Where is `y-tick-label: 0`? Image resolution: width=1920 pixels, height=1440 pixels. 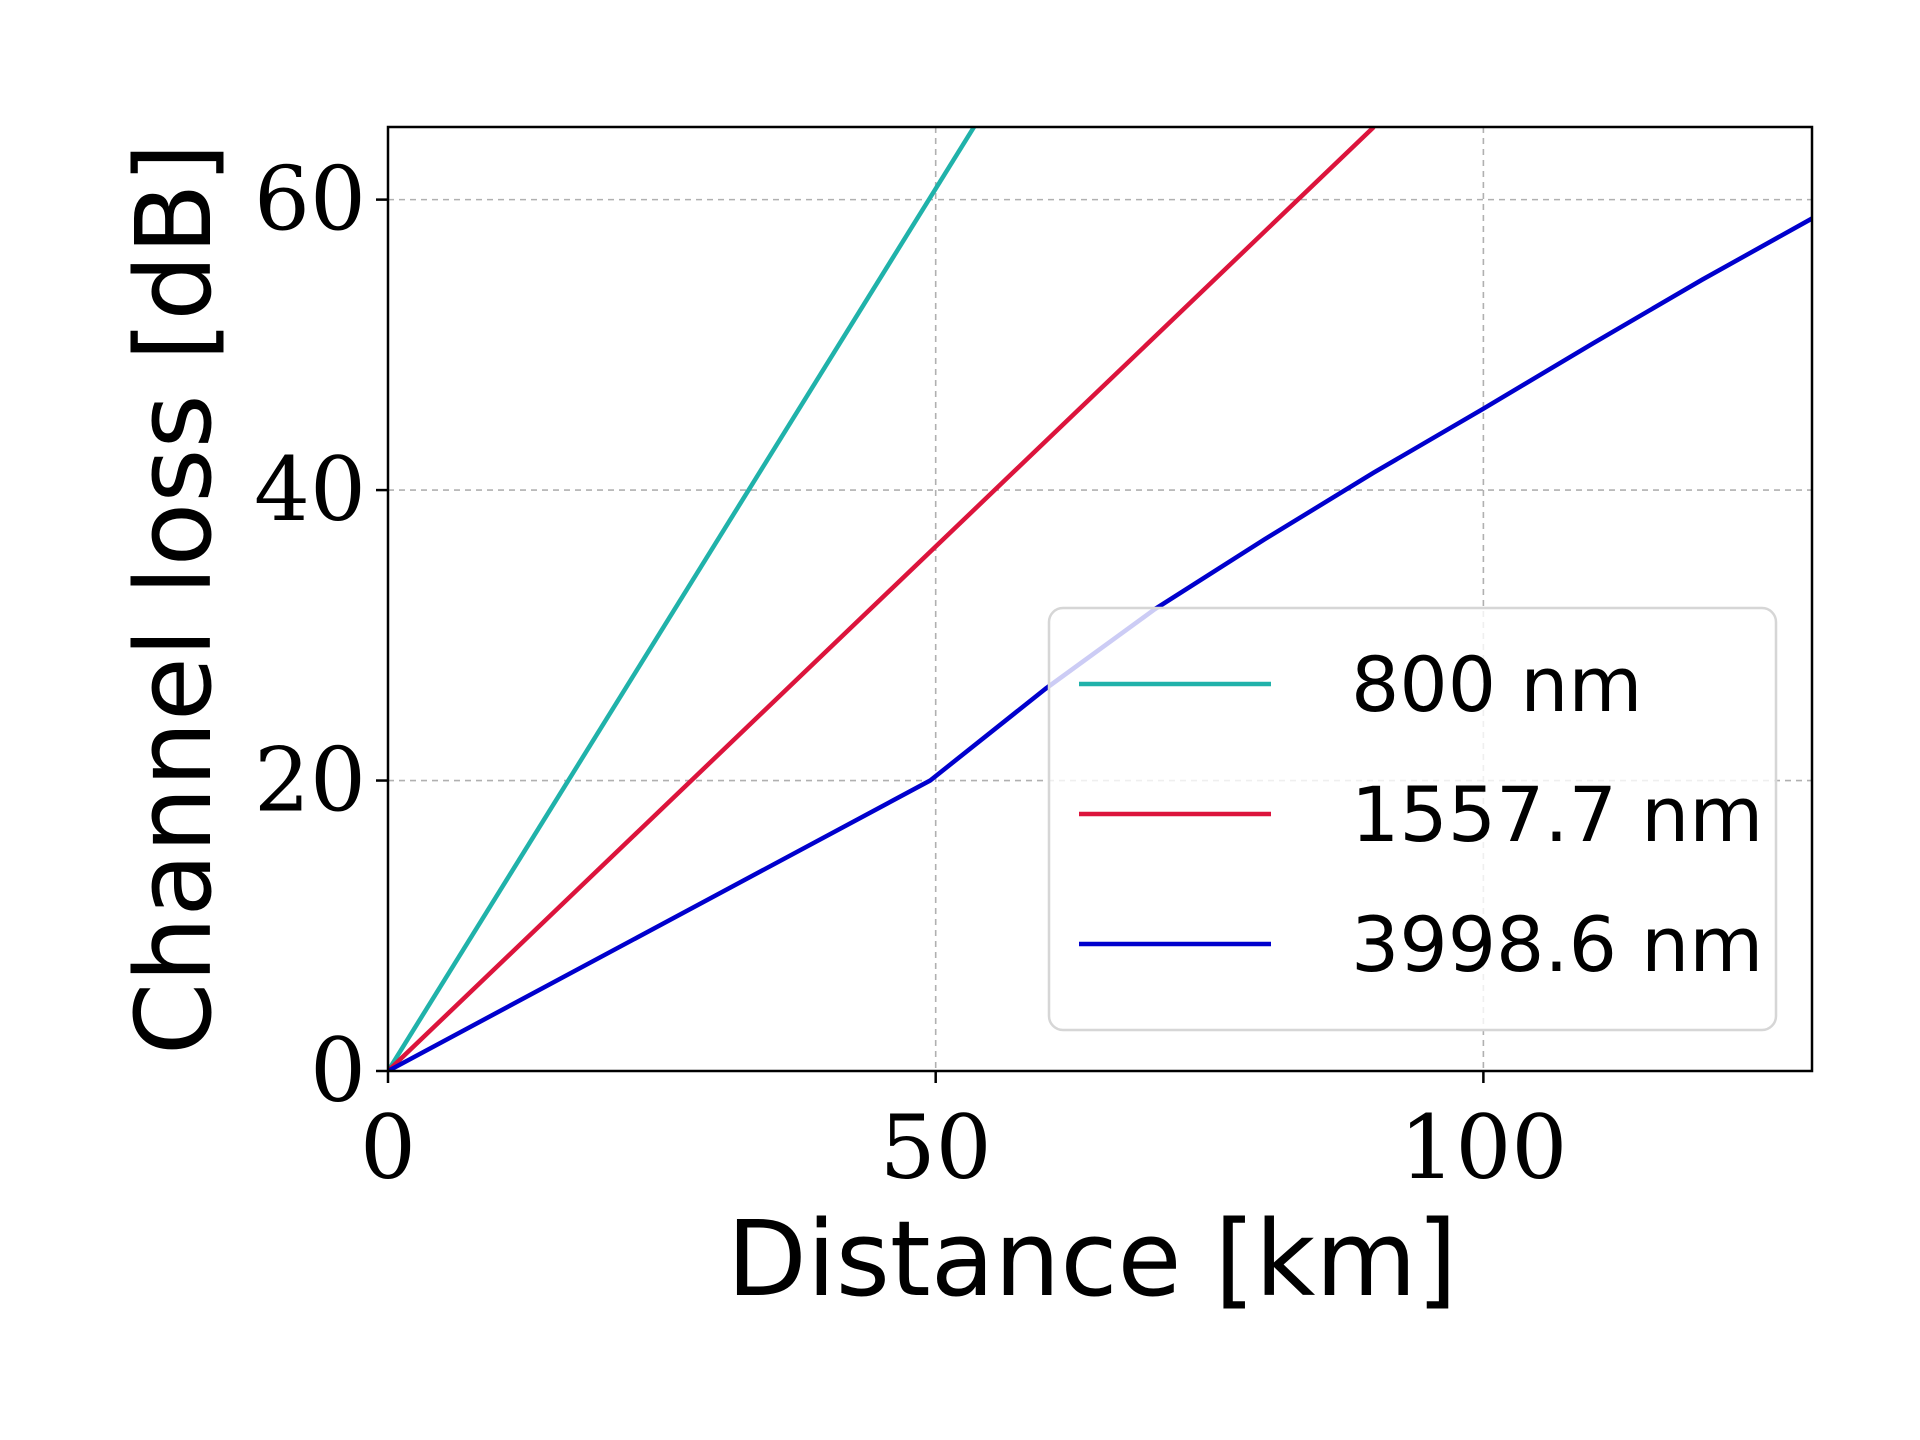 y-tick-label: 0 is located at coordinates (338, 1070).